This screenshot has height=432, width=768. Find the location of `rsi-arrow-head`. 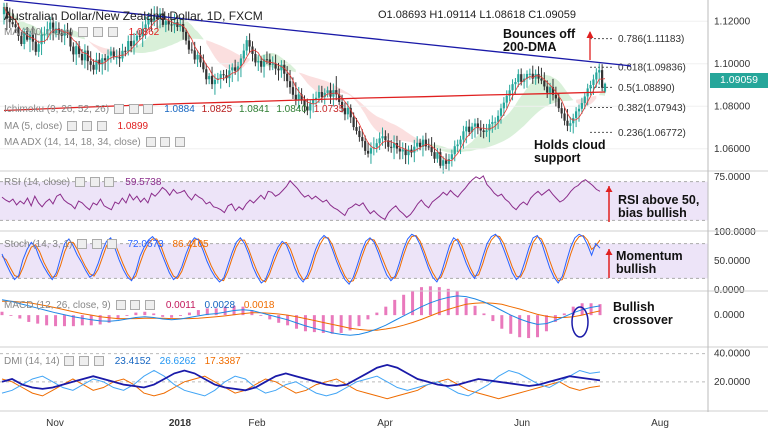

rsi-arrow-head is located at coordinates (609, 189).